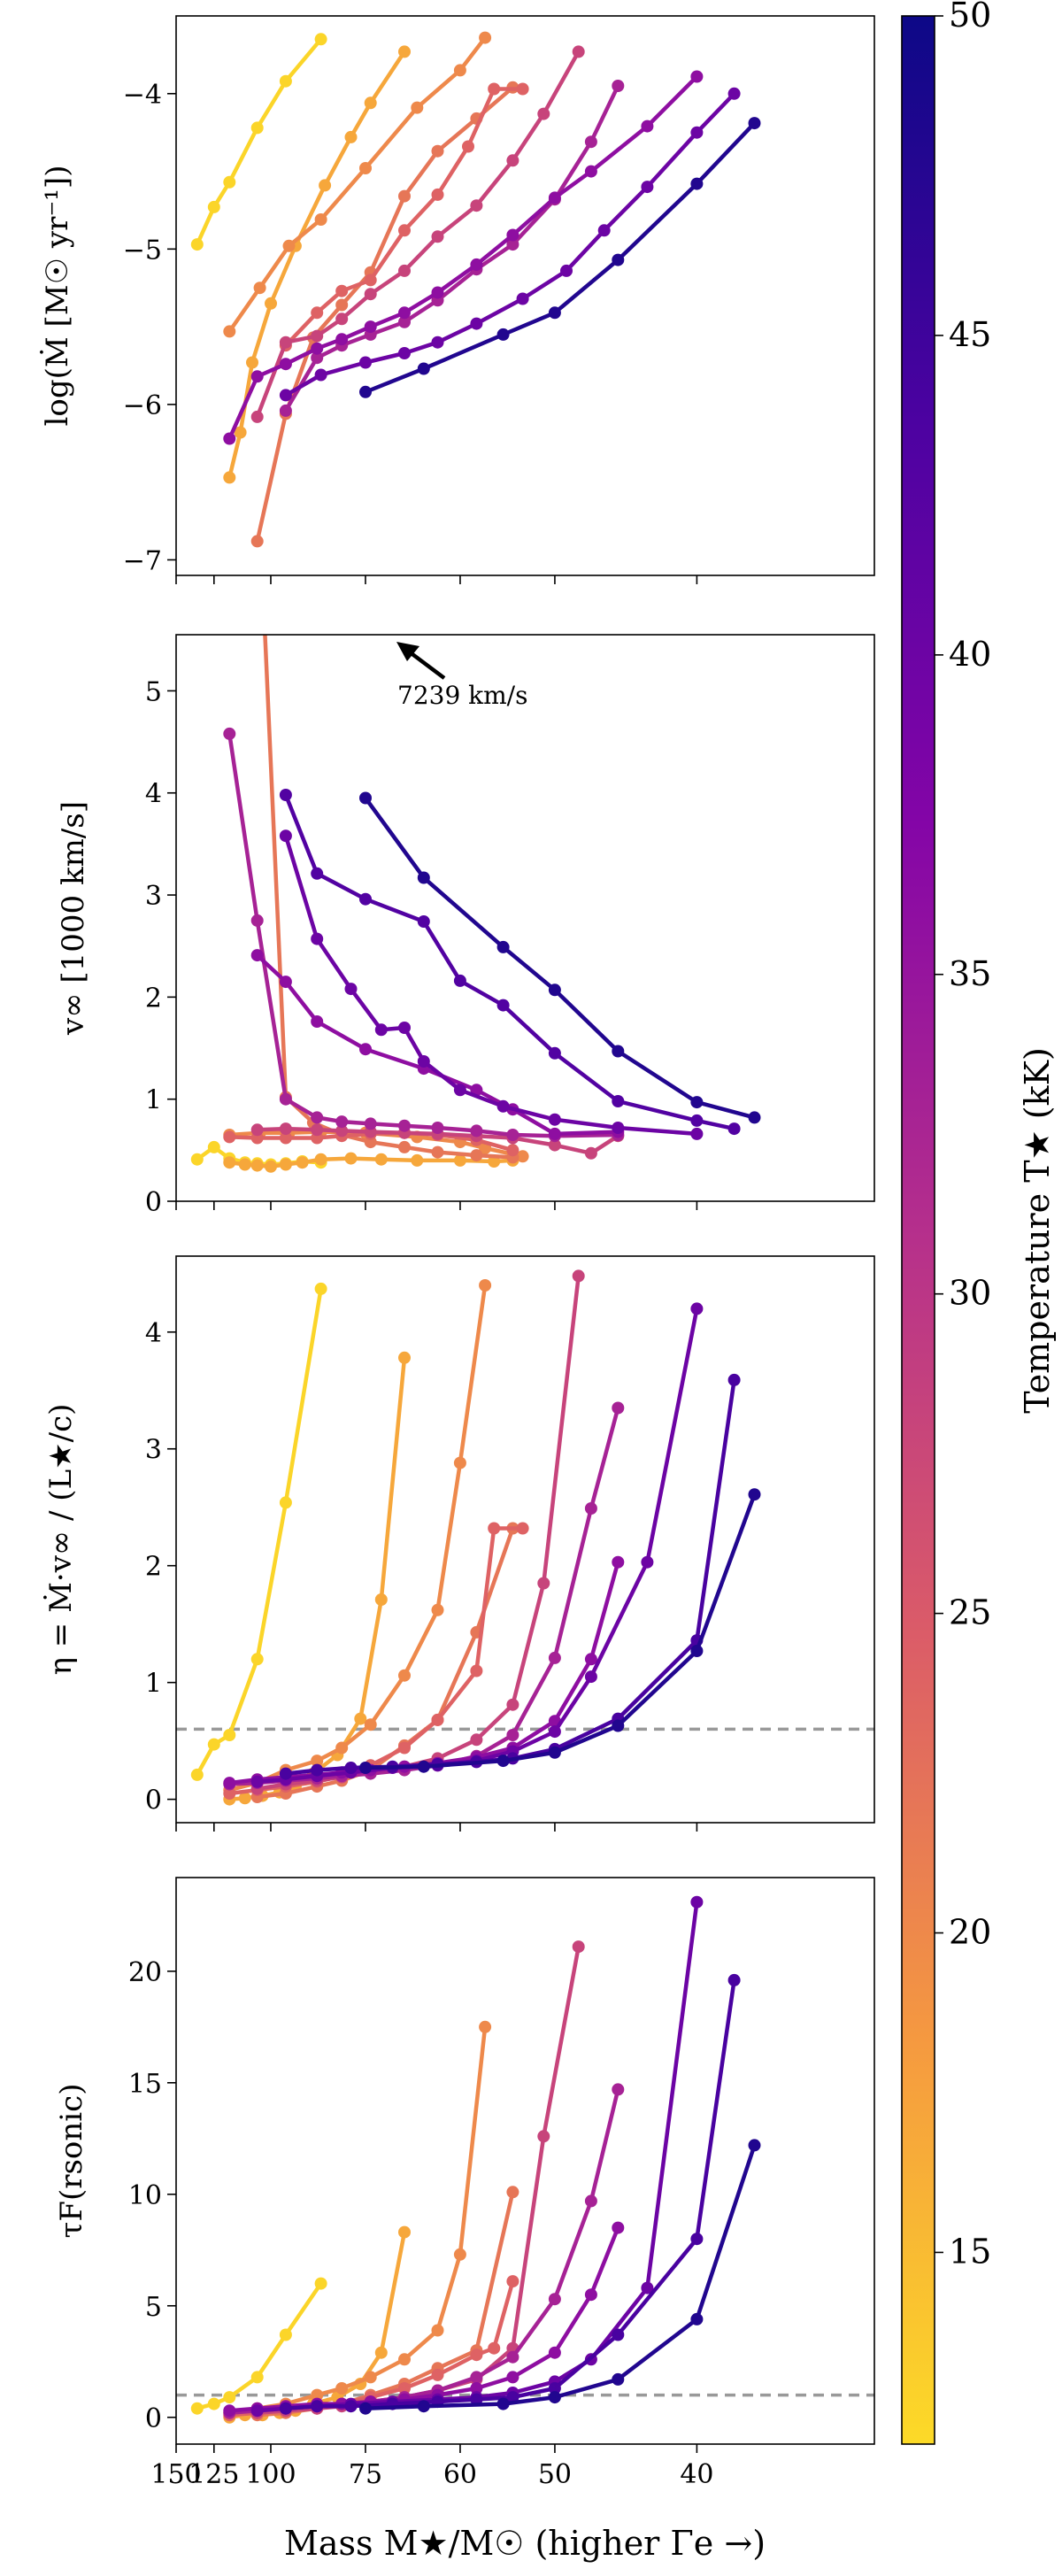  I want to click on velocity-ytick-label: 4, so click(154, 794).